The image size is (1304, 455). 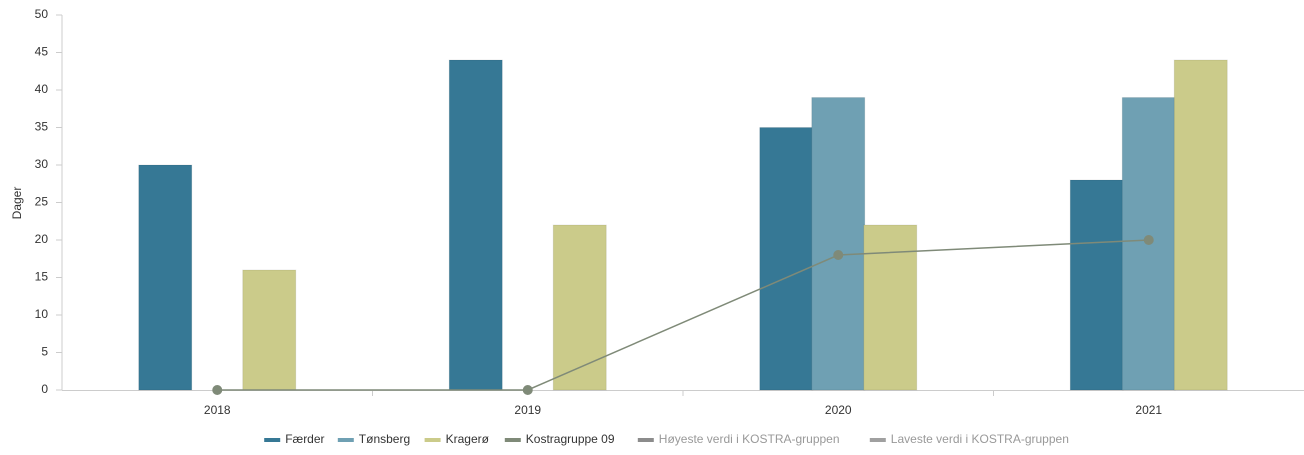 What do you see at coordinates (304, 439) in the screenshot?
I see `legend-label: Færder` at bounding box center [304, 439].